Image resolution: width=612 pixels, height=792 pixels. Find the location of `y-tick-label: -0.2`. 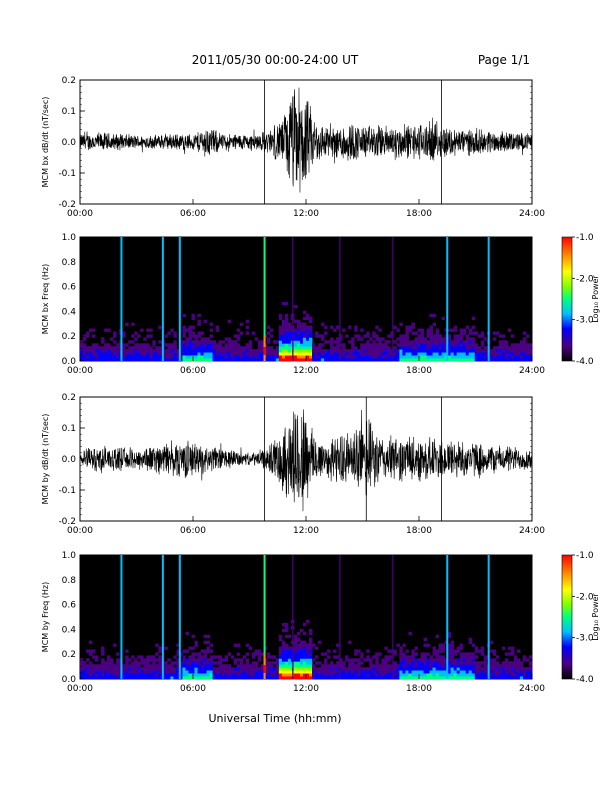

y-tick-label: -0.2 is located at coordinates (67, 522).